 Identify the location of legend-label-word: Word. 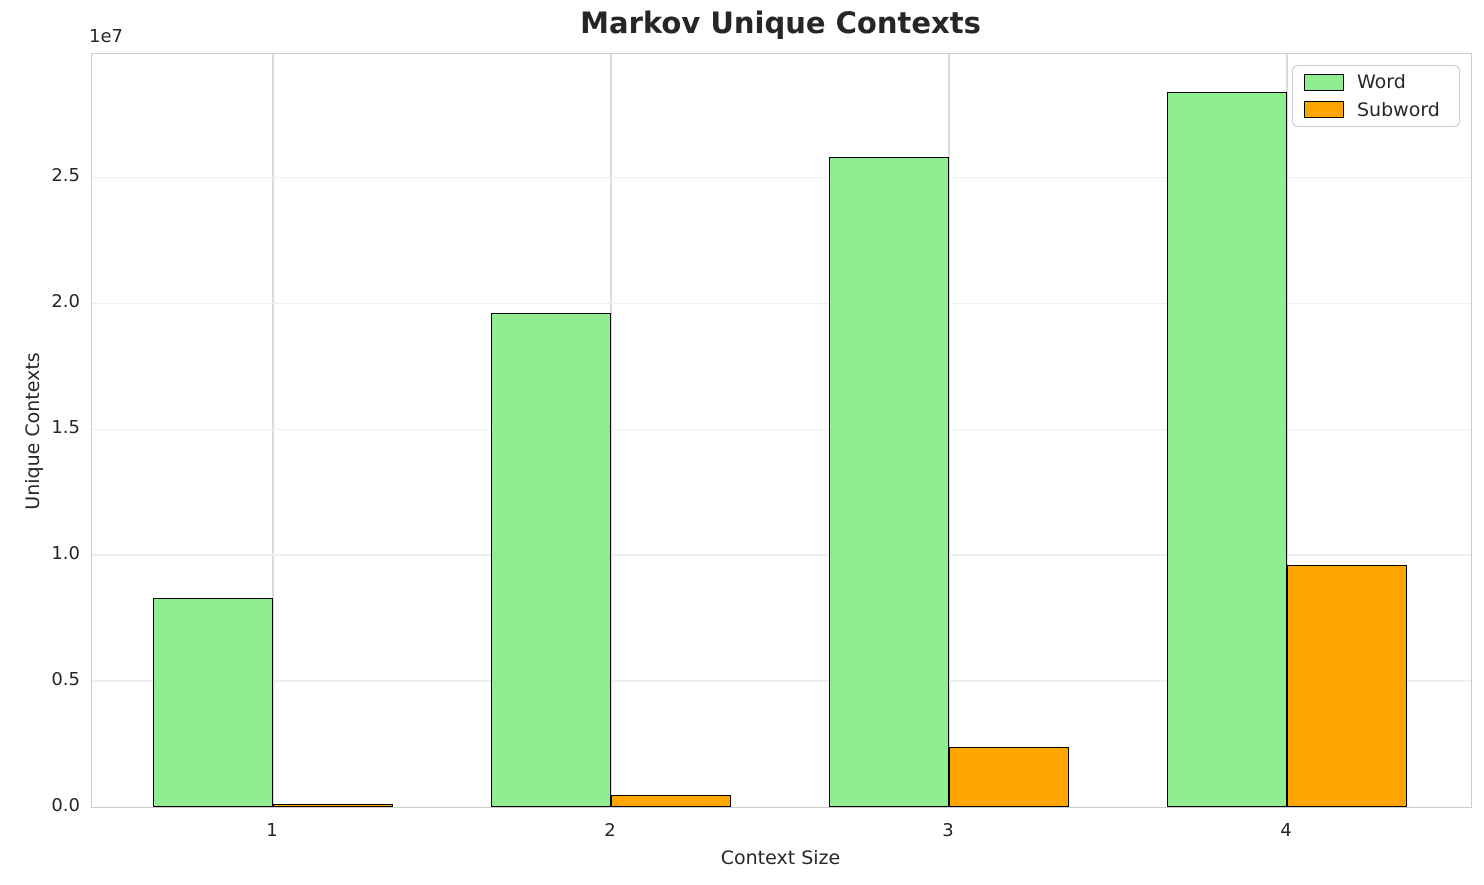
(1381, 82).